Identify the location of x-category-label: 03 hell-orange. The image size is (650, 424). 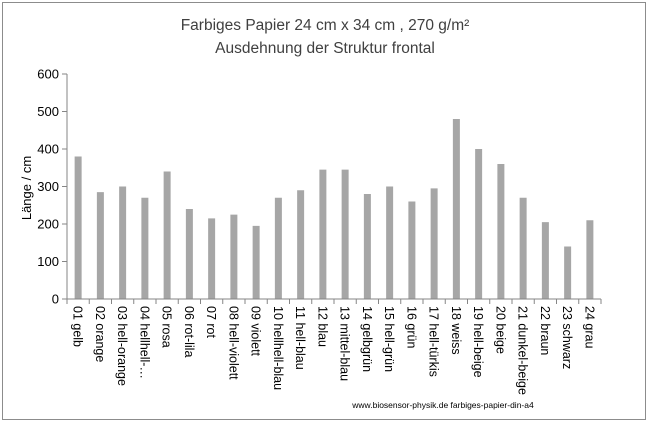
(122, 346).